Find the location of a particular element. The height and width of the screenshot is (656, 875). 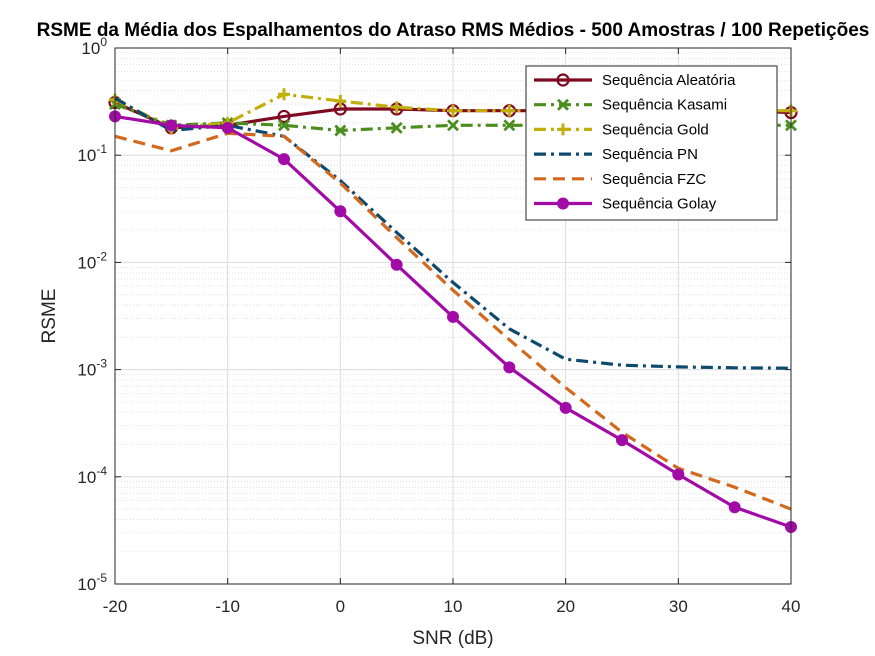

legend-label: Sequência Aleatória is located at coordinates (669, 80).